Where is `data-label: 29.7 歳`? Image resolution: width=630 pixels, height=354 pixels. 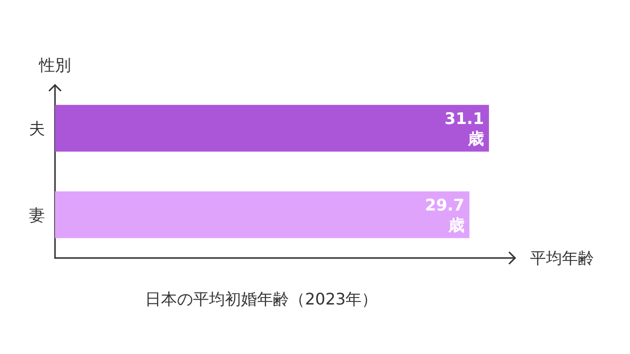 data-label: 29.7 歳 is located at coordinates (444, 214).